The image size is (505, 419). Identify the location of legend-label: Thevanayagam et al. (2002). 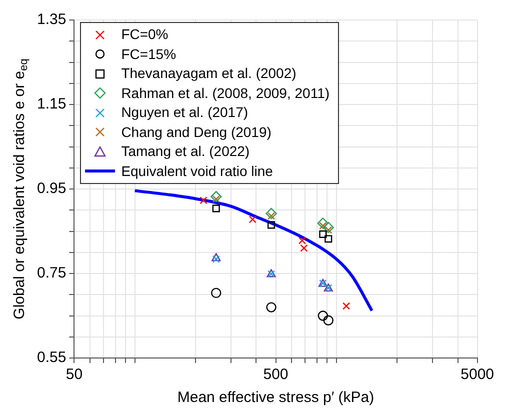
(208, 73).